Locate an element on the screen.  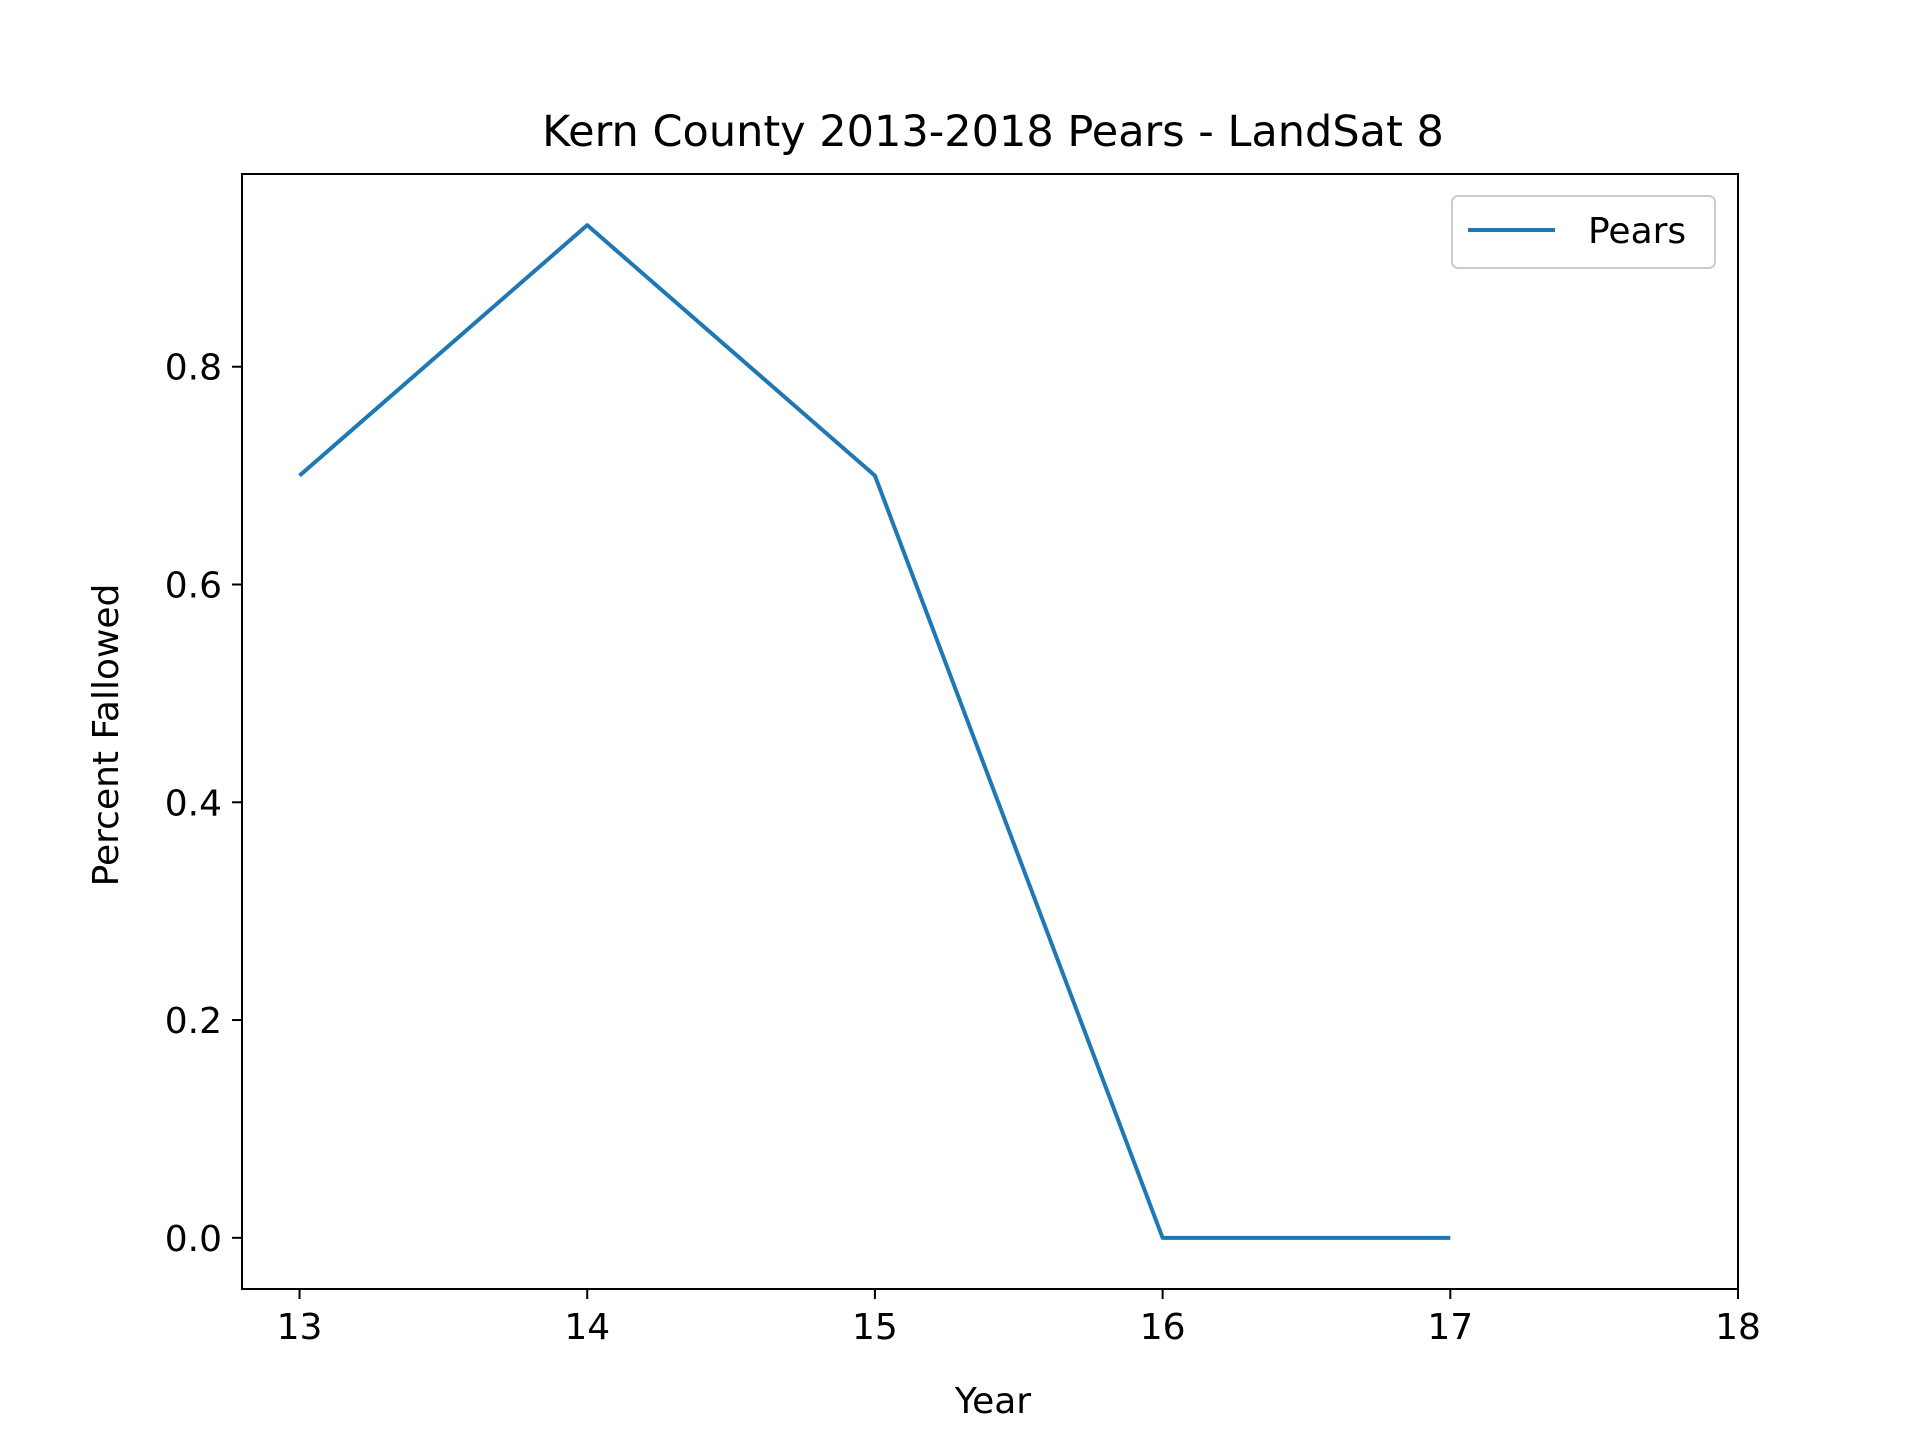
y-axis: 0.0 0.2 0.4 0.6 0.8 is located at coordinates (203, 804).